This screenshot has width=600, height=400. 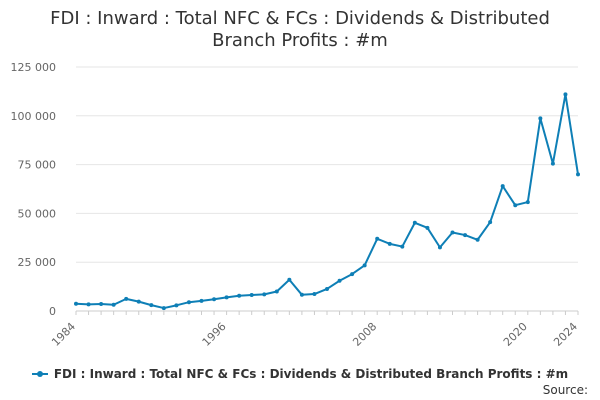 What do you see at coordinates (565, 334) in the screenshot?
I see `x-tick-label: 2024` at bounding box center [565, 334].